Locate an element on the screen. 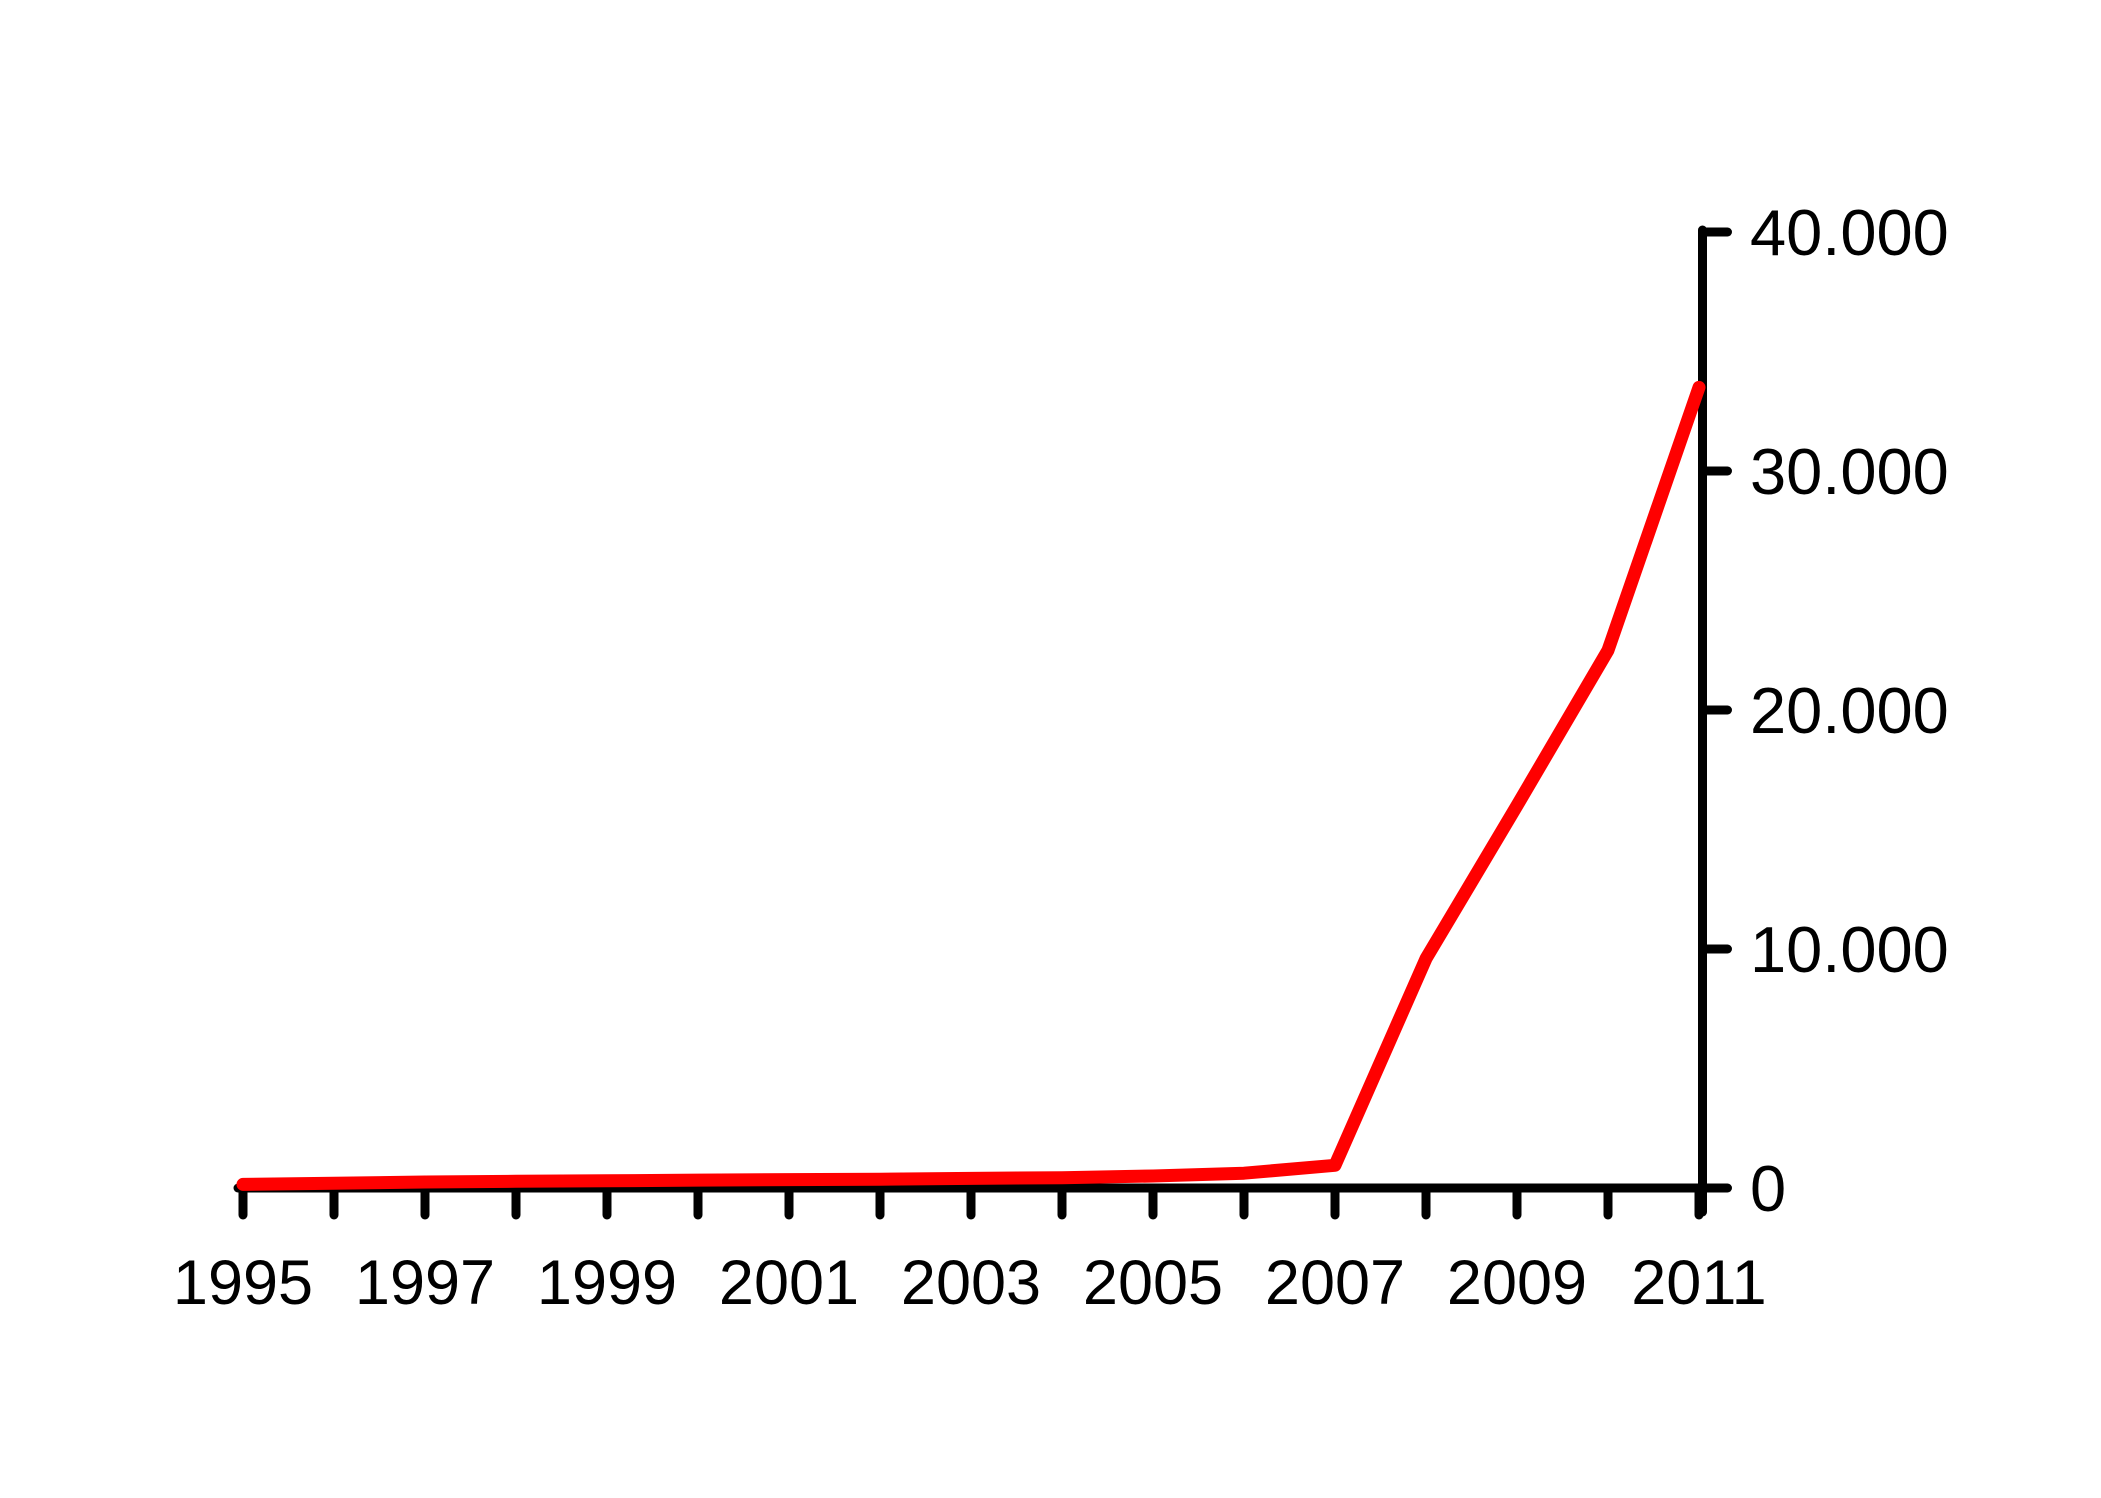  y-tick-label-10000: 10.000 is located at coordinates (1849, 949).